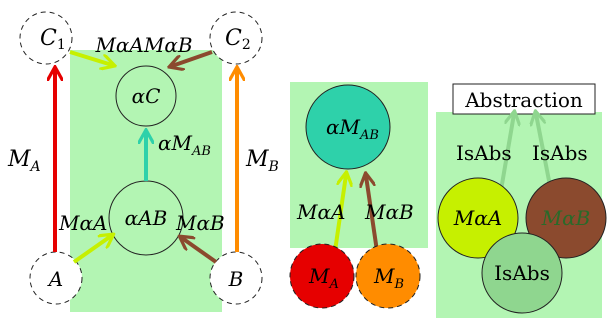 This screenshot has width=608, height=324. Describe the element at coordinates (236, 279) in the screenshot. I see `label-b: B` at that location.